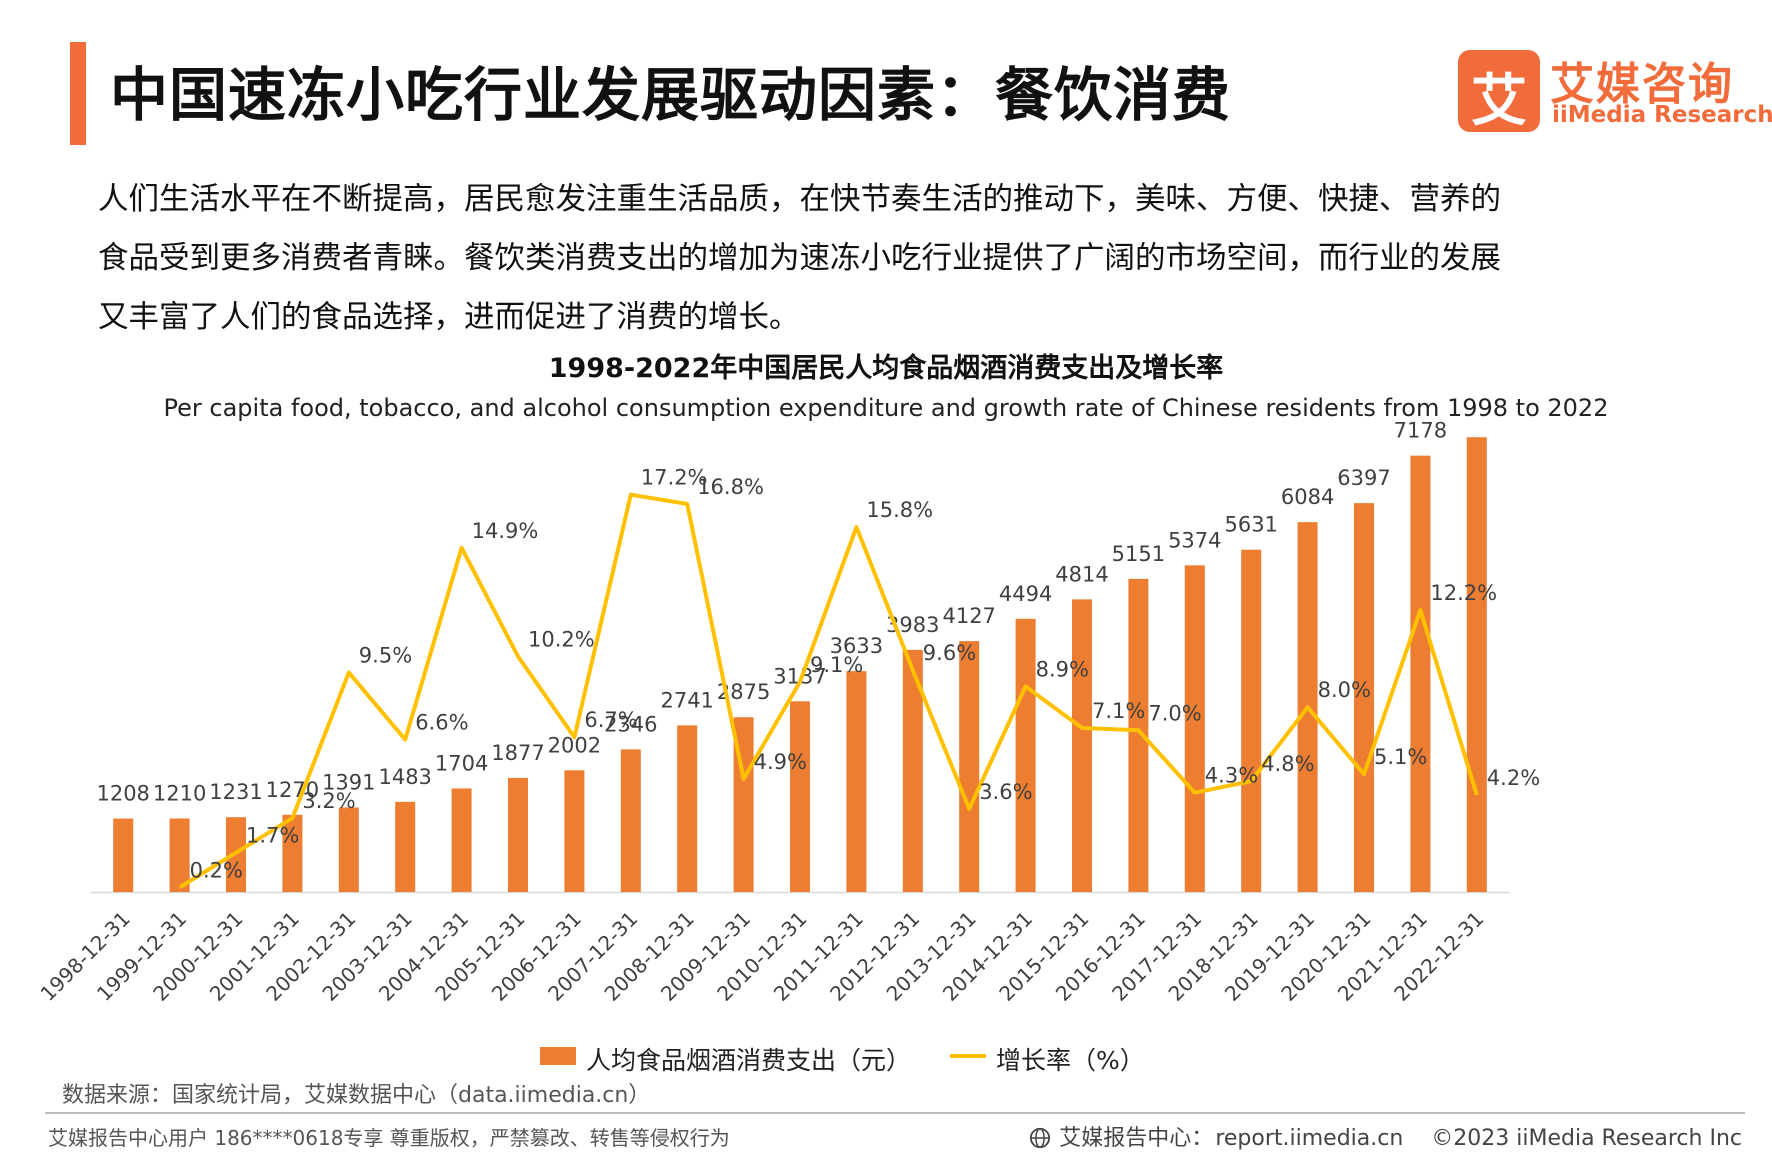 This screenshot has width=1772, height=1152. I want to click on brand-logo: 艾 艾媒咨询 iiMedia Research, so click(1615, 92).